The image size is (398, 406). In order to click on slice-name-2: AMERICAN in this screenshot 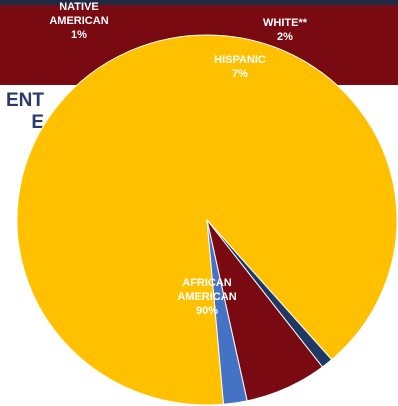, I will do `click(78, 21)`.